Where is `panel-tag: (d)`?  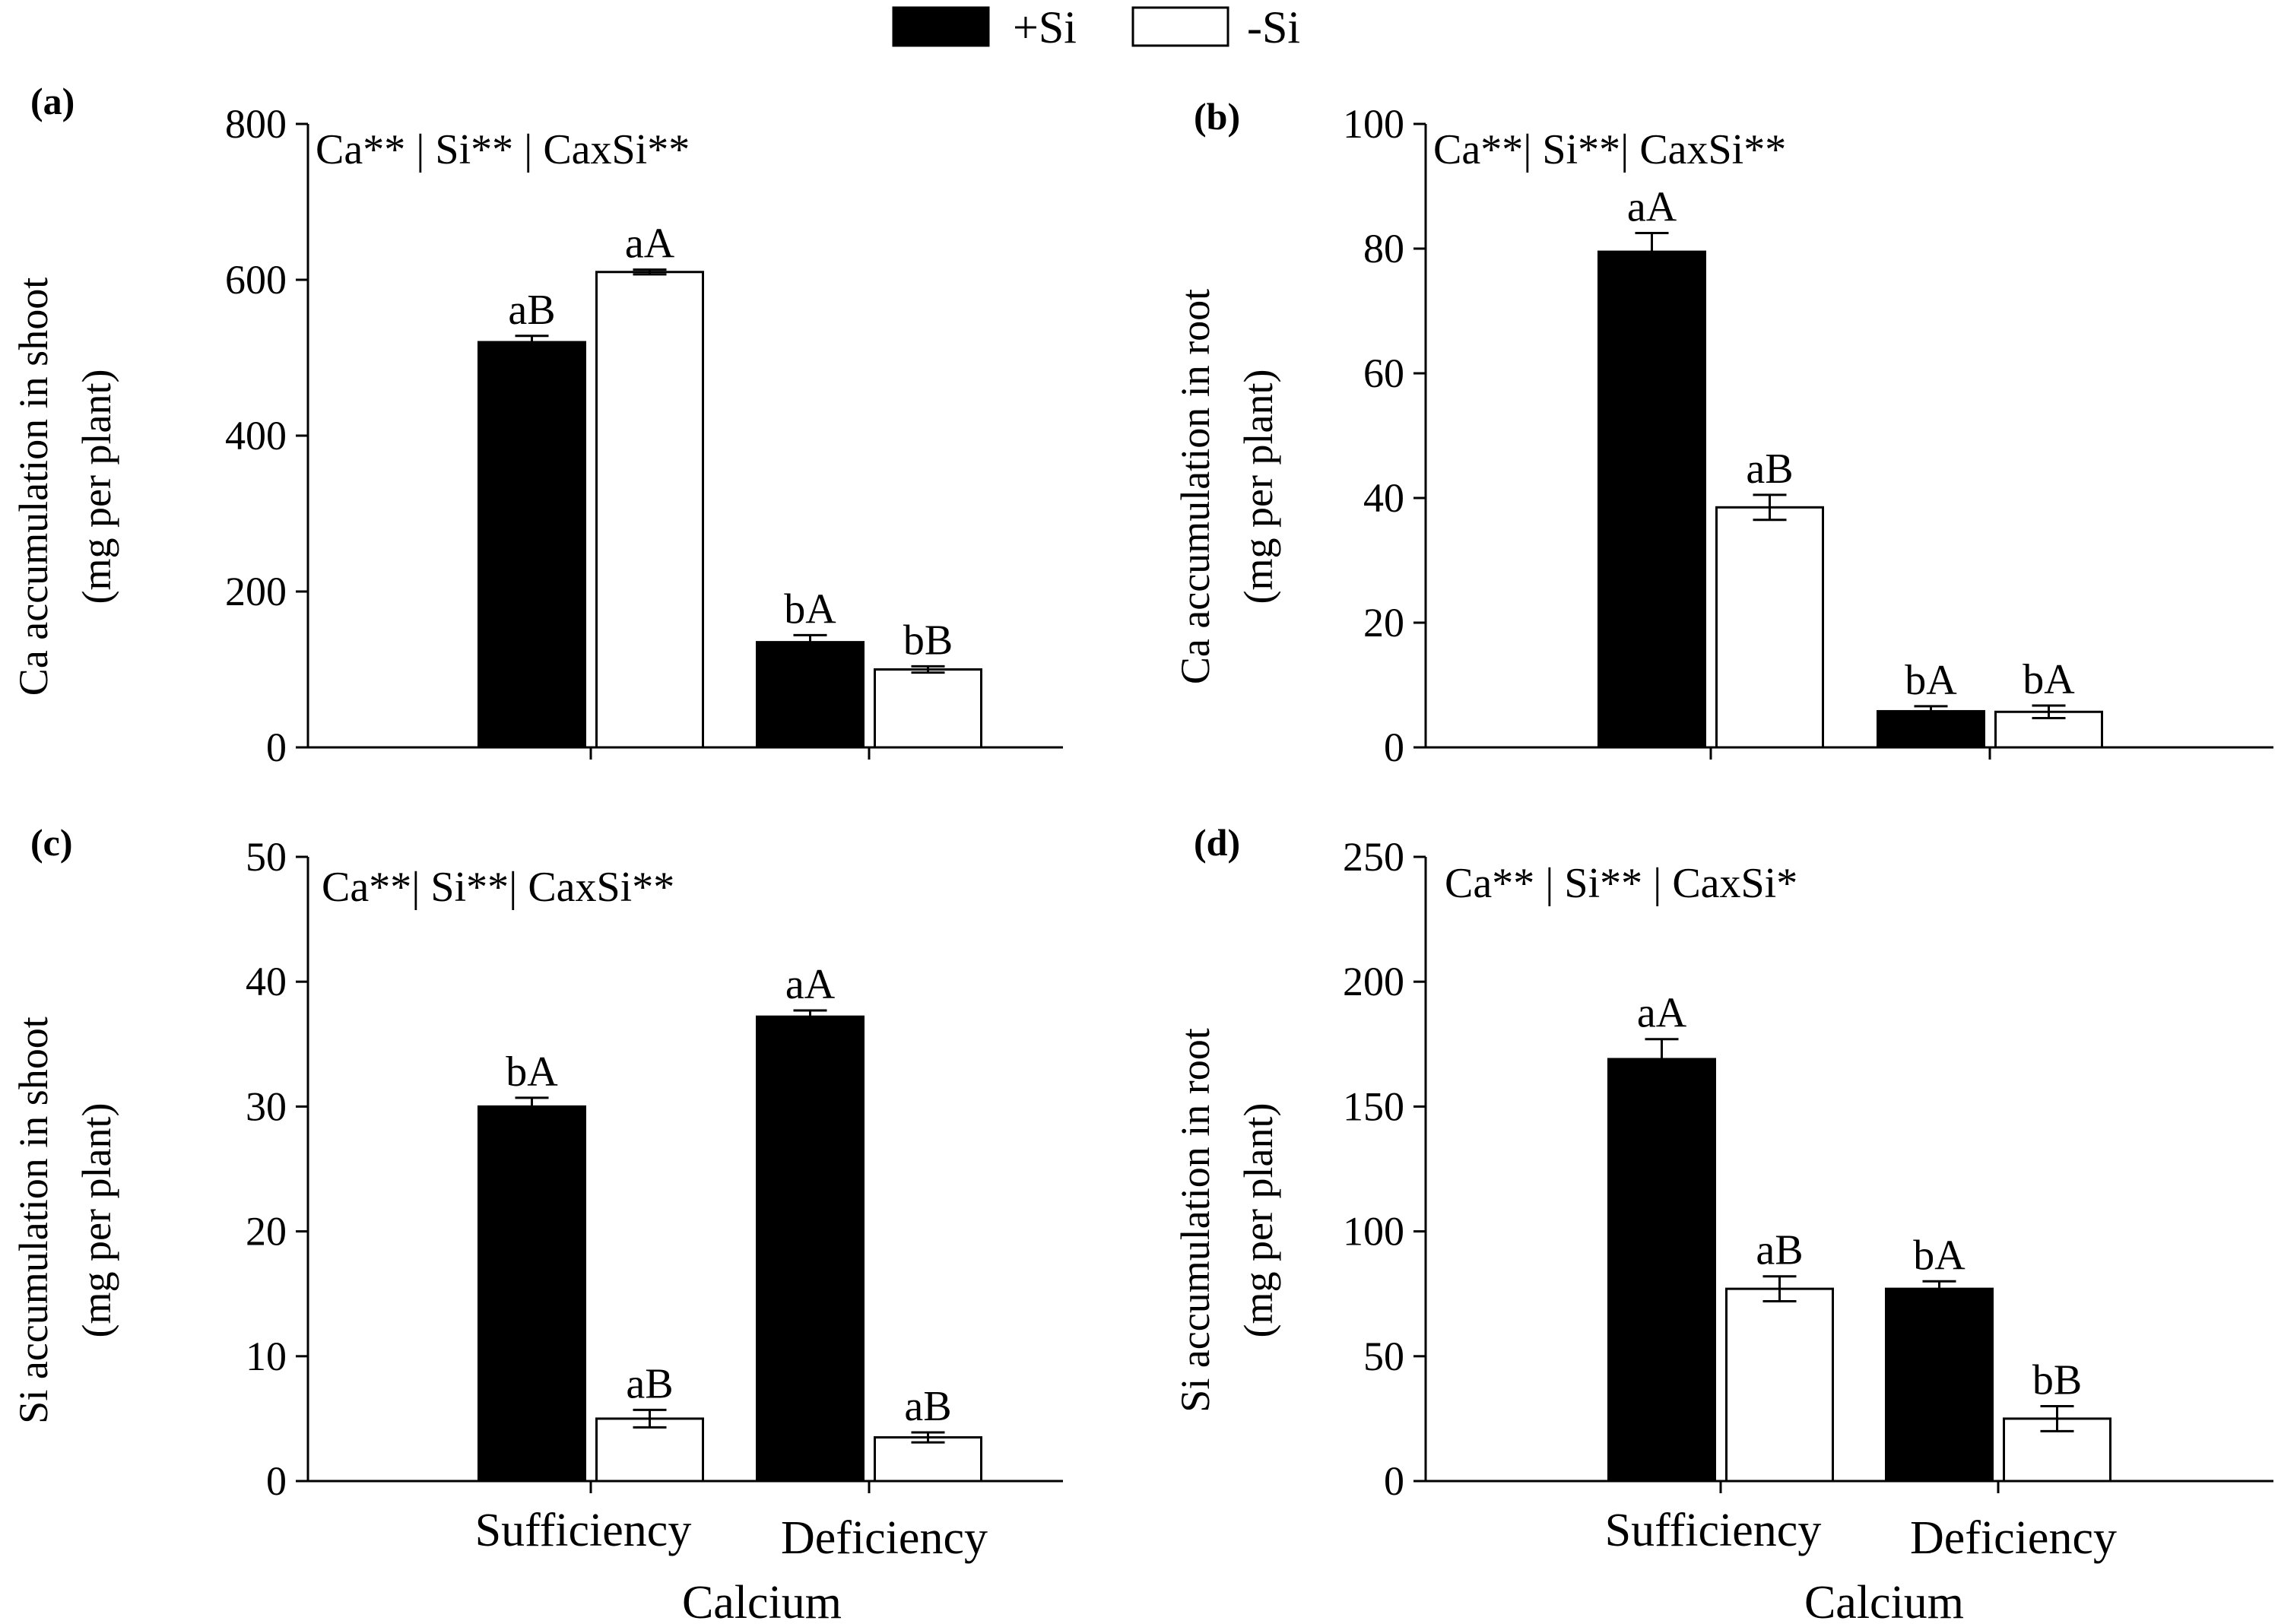
panel-tag: (d) is located at coordinates (1217, 842).